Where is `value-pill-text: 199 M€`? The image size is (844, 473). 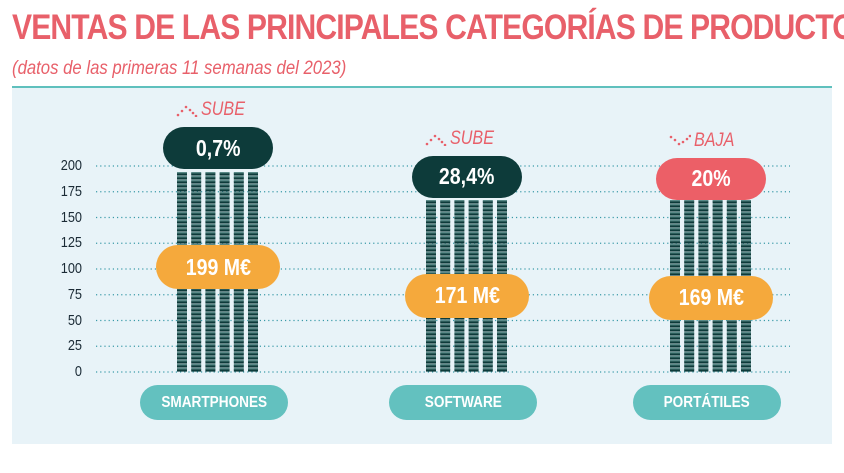 value-pill-text: 199 M€ is located at coordinates (218, 266).